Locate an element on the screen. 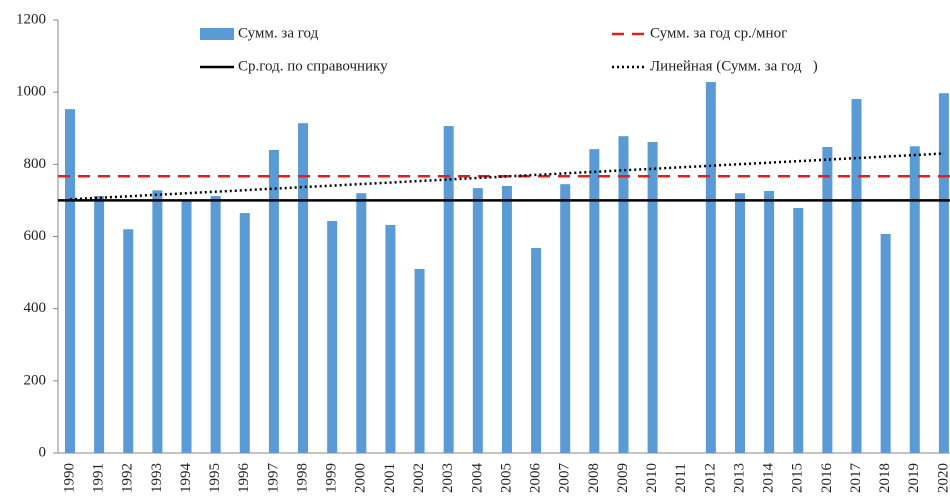 The height and width of the screenshot is (501, 950). x-tick-label: 1999 is located at coordinates (332, 478).